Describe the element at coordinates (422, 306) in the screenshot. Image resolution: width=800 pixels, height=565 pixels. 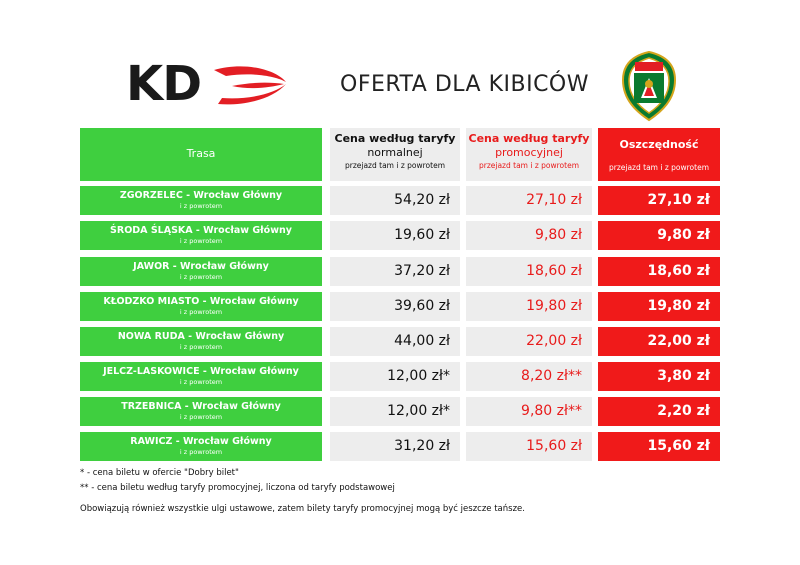
I see `normal-price: 39,60 zł` at that location.